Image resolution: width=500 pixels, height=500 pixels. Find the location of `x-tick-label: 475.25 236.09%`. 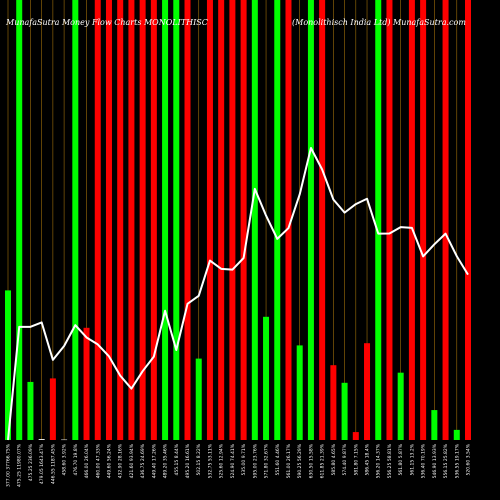

x-tick-label: 475.25 236.09% is located at coordinates (31, 462).